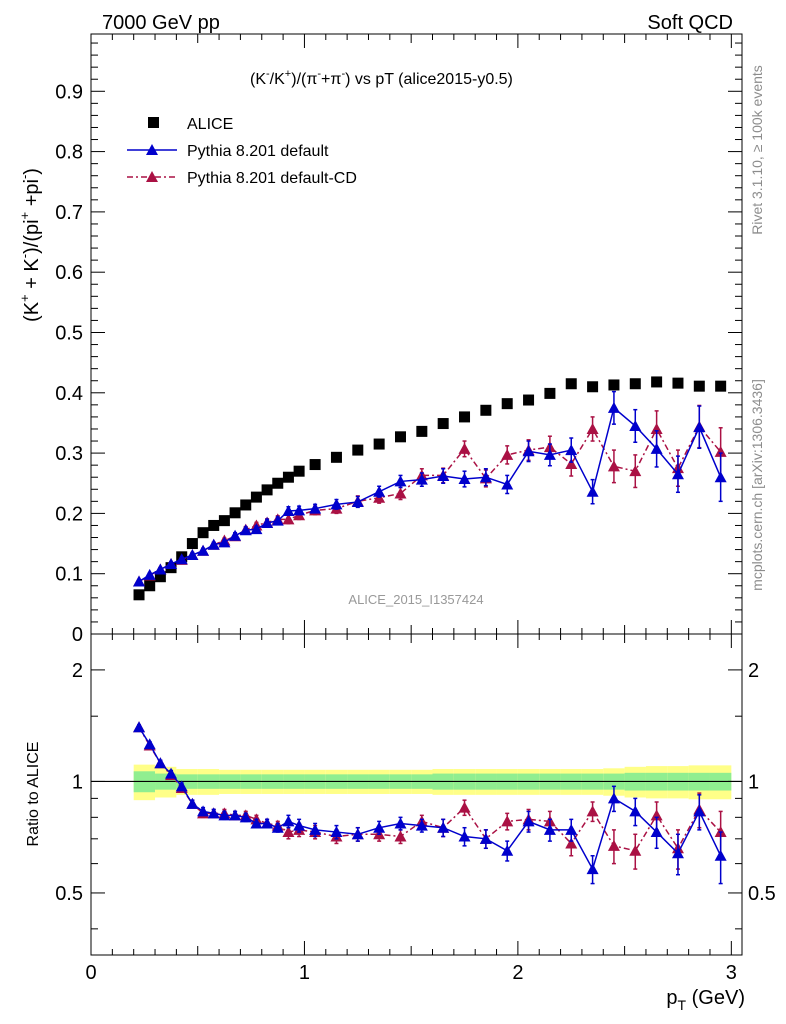 Image resolution: width=786 pixels, height=1024 pixels. I want to click on chart-title-part: (K, so click(258, 79).